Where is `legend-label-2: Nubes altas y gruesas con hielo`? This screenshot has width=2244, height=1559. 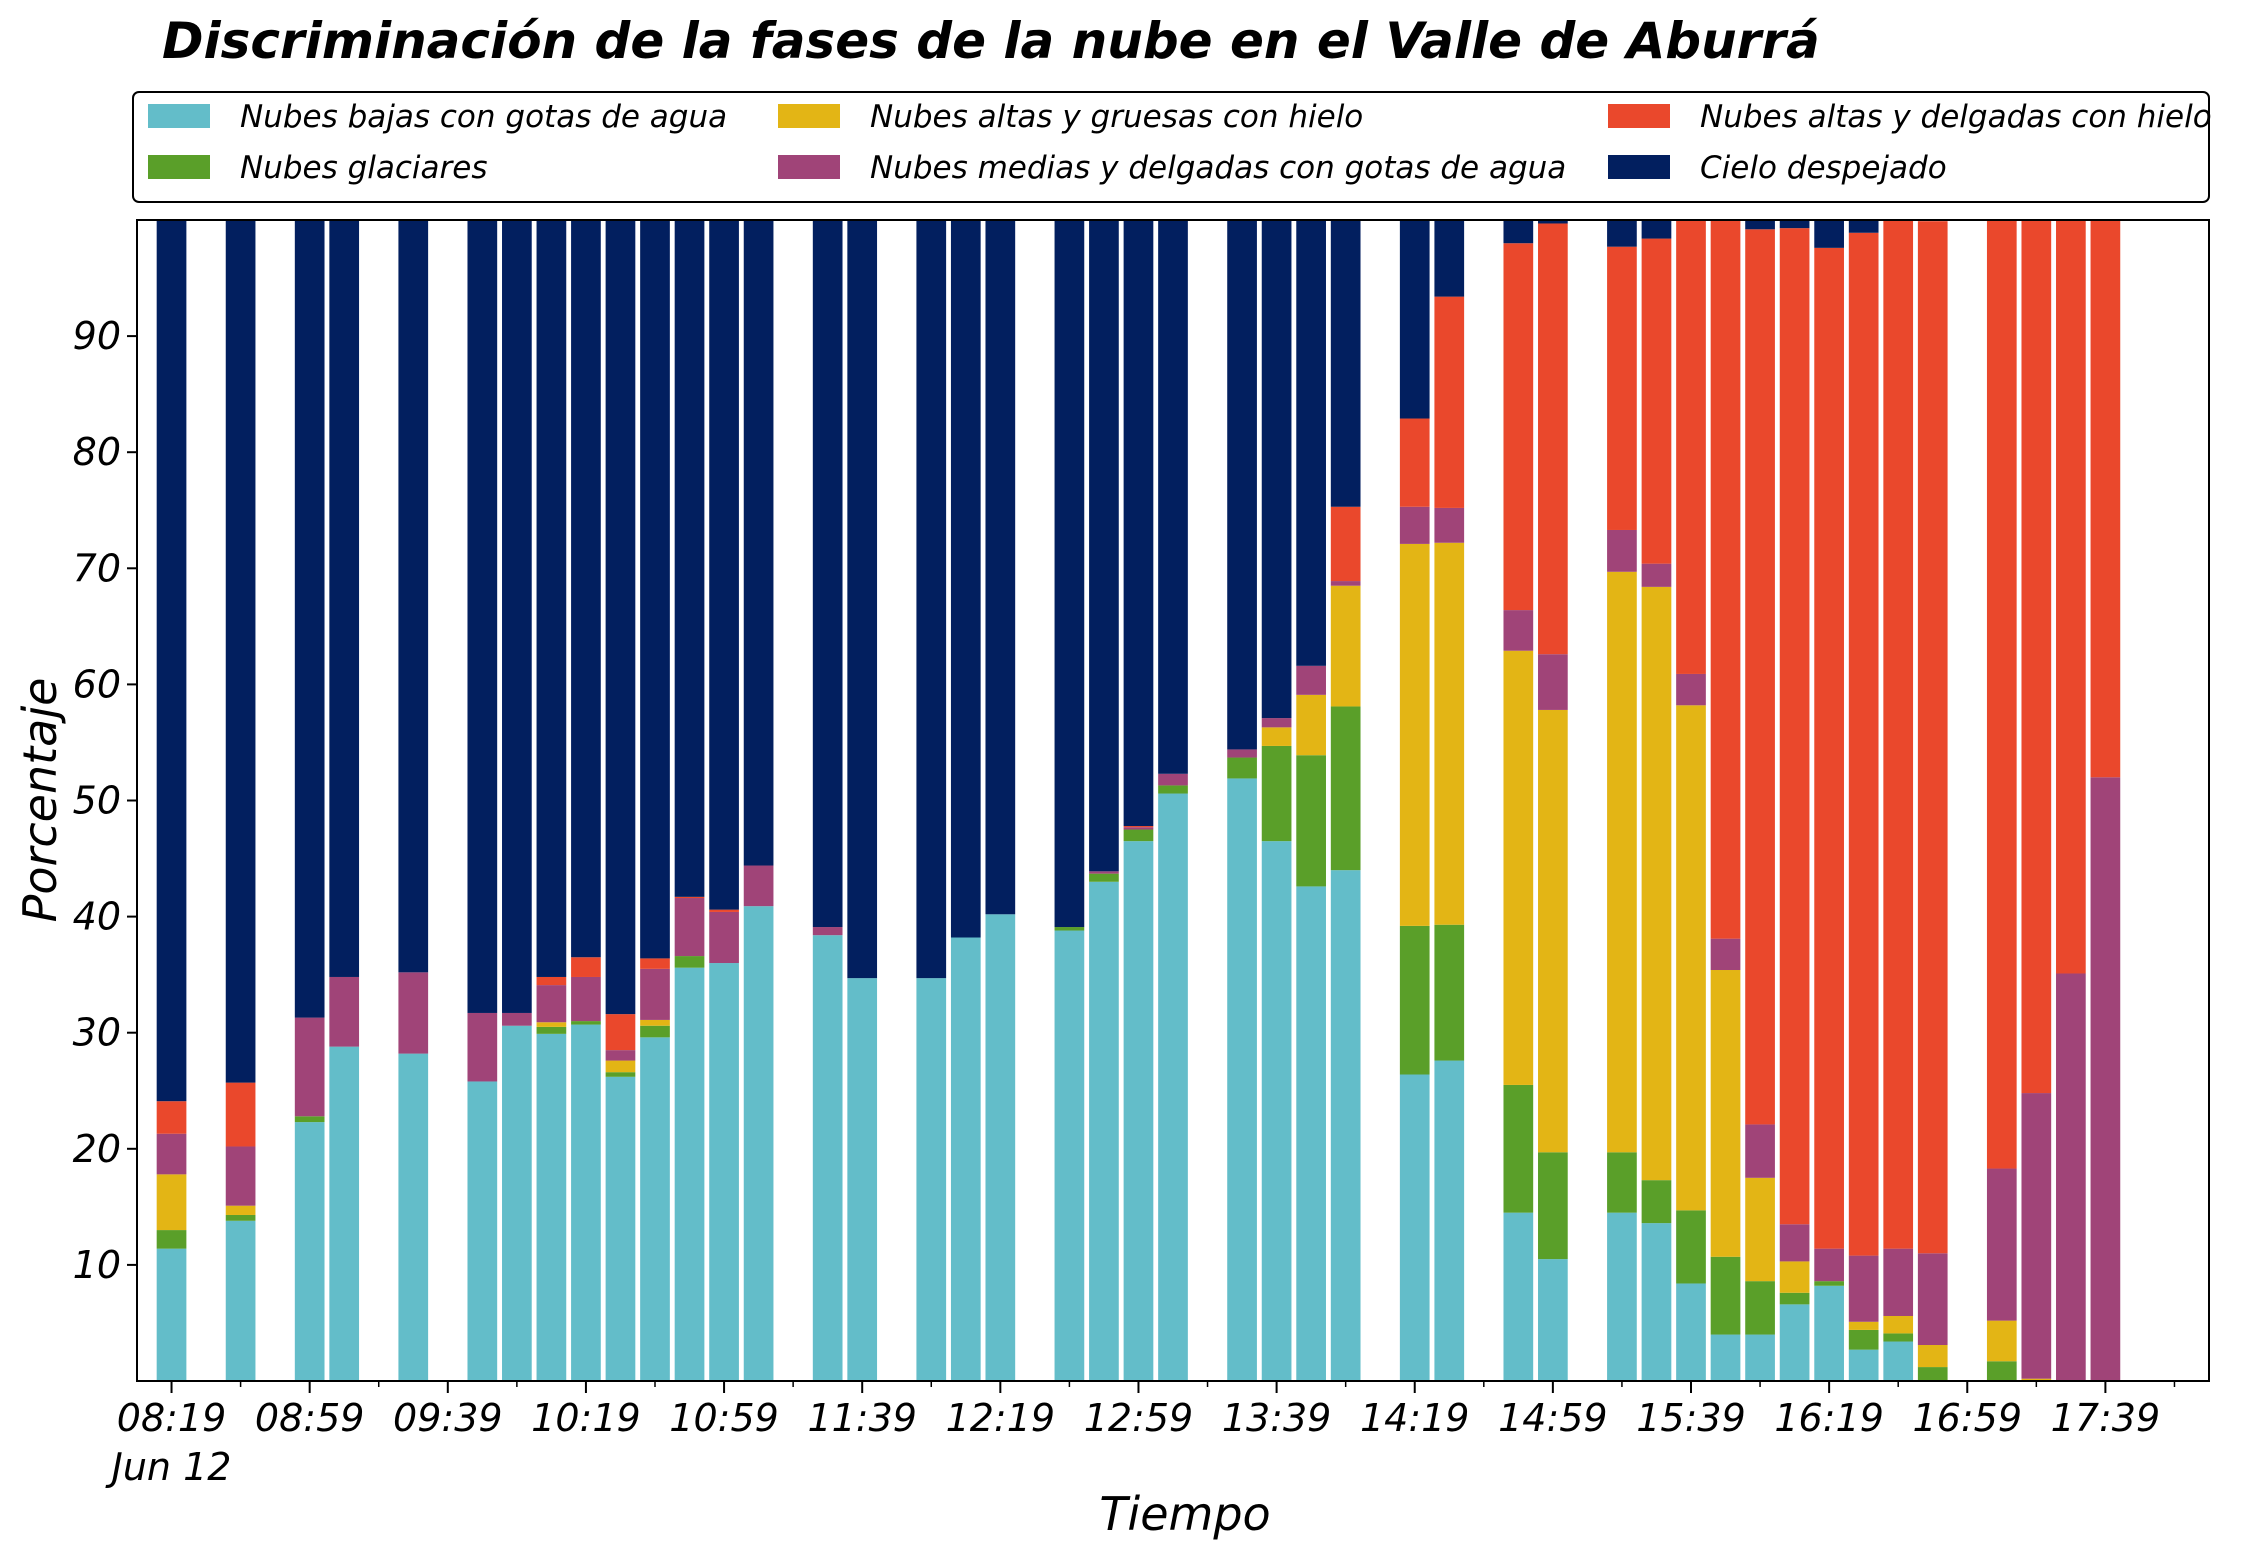 legend-label-2: Nubes altas y gruesas con hielo is located at coordinates (1116, 117).